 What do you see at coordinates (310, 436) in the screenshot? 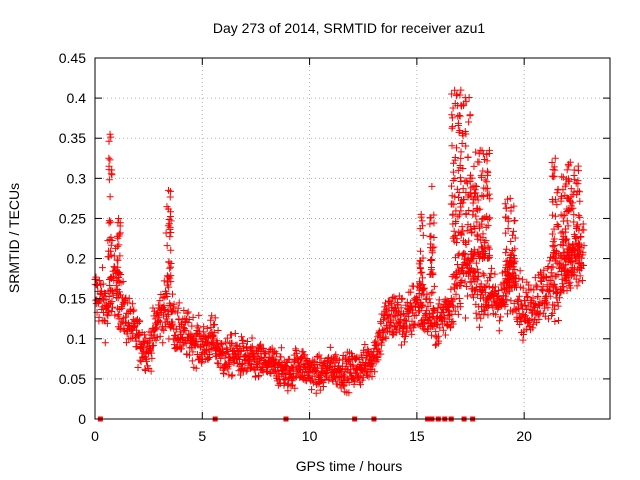
I see `x-tick-label: 10` at bounding box center [310, 436].